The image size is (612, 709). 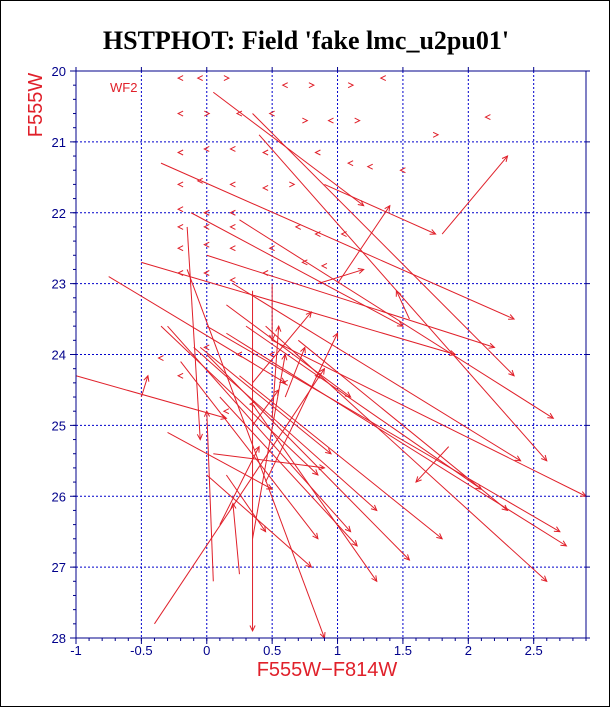 What do you see at coordinates (59, 496) in the screenshot?
I see `y-tick-label: 26` at bounding box center [59, 496].